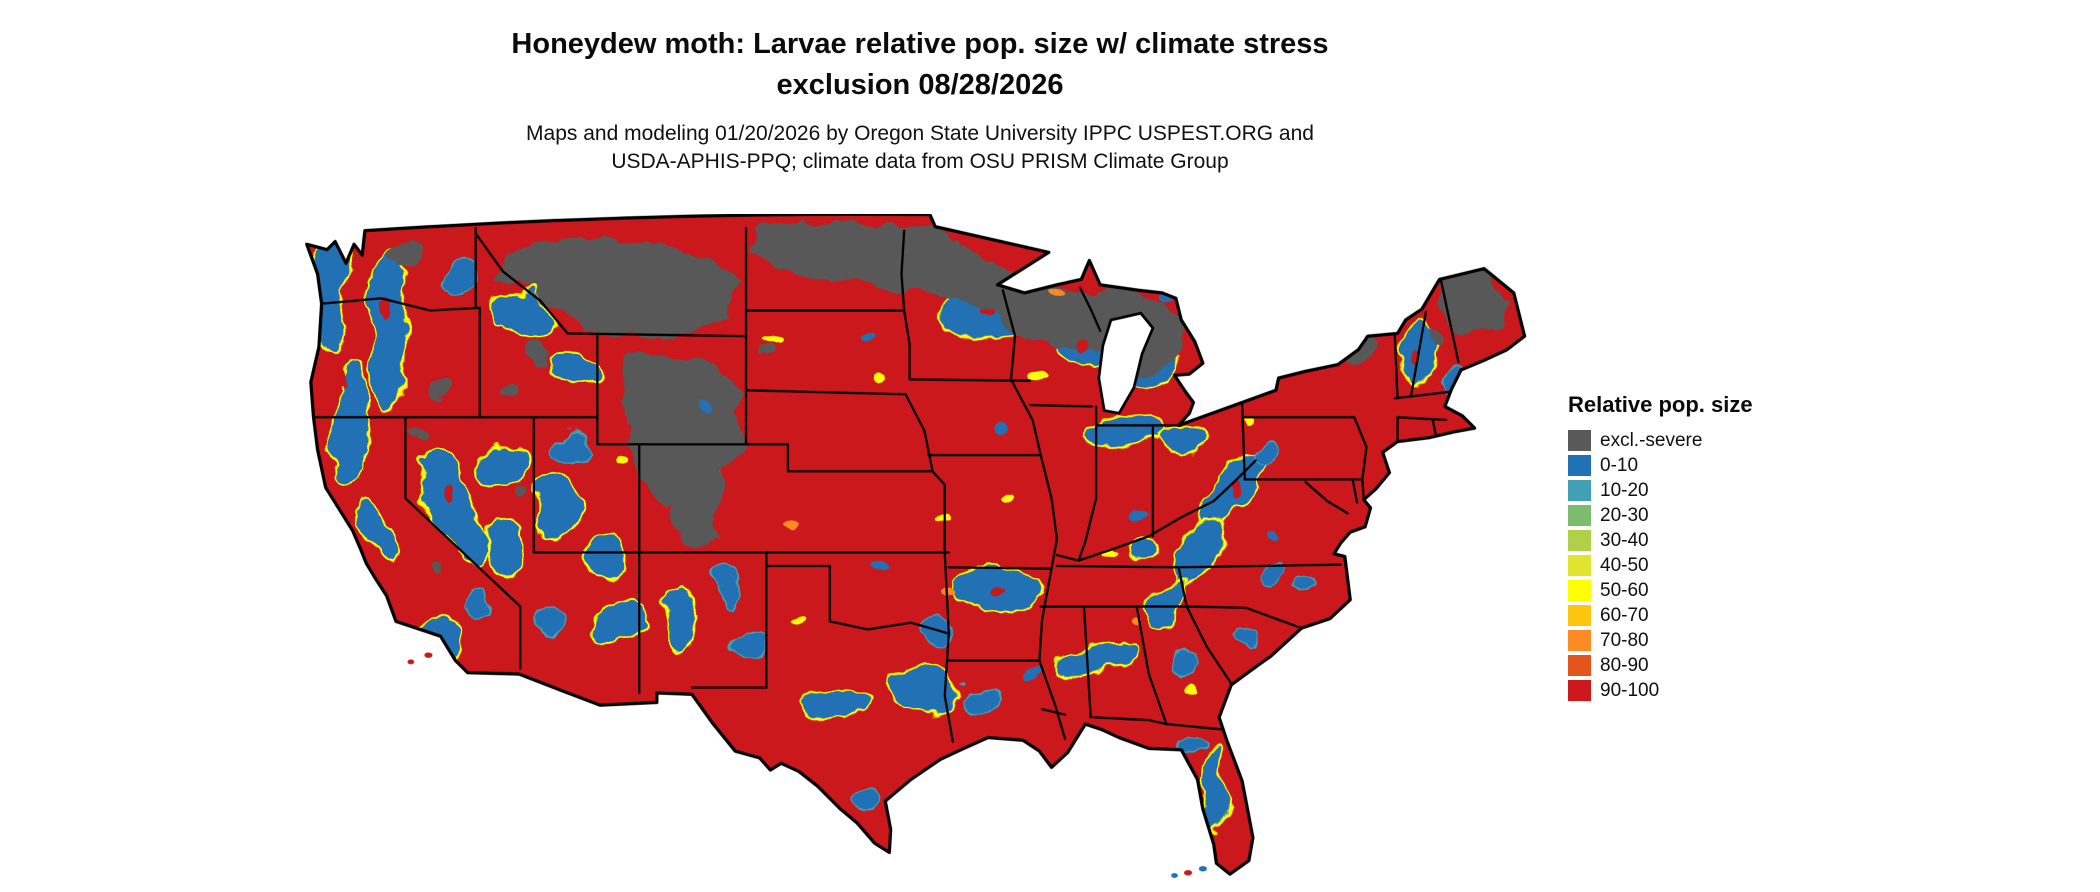  What do you see at coordinates (1624, 490) in the screenshot?
I see `legend-label: 10-20` at bounding box center [1624, 490].